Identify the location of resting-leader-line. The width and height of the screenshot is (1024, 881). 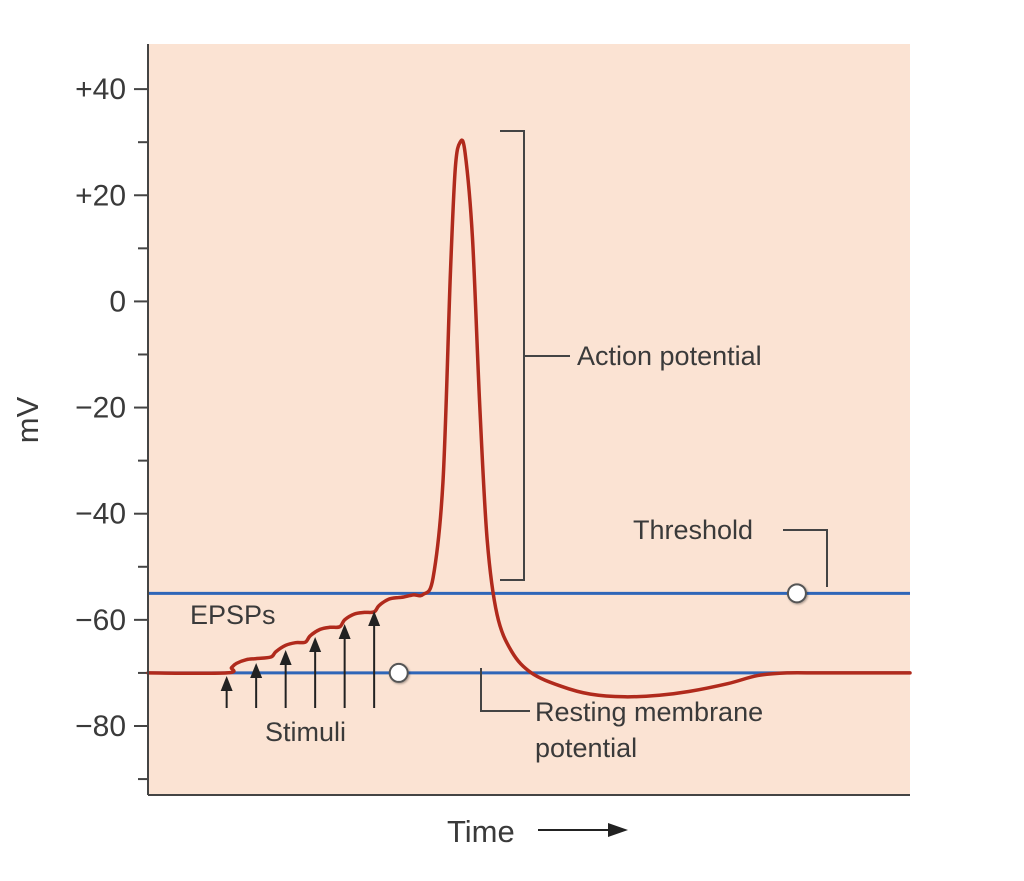
(505, 690).